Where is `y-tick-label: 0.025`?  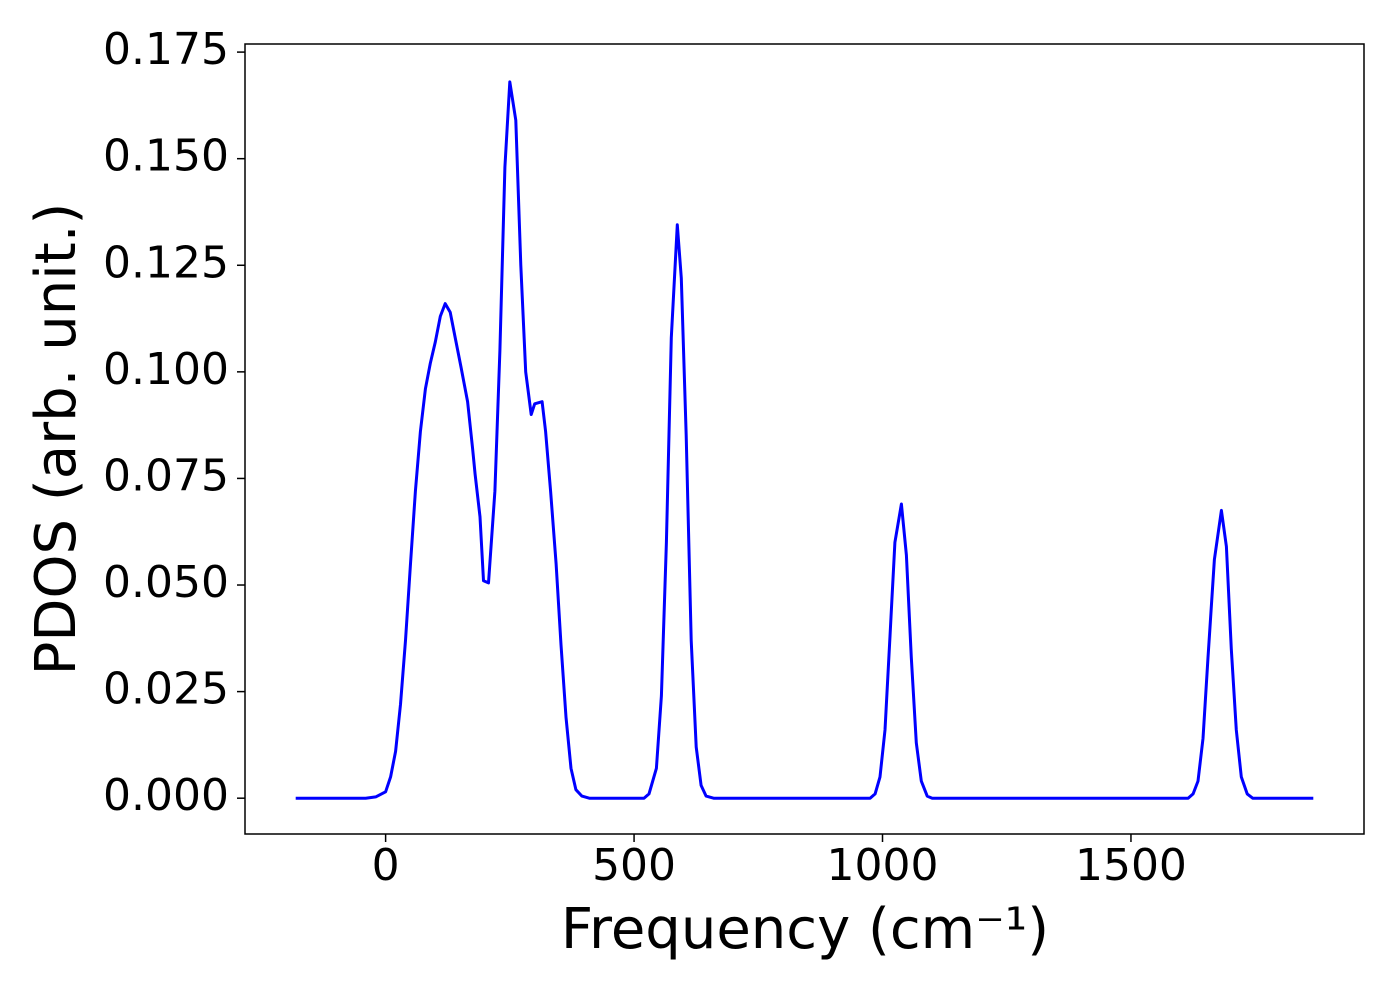 y-tick-label: 0.025 is located at coordinates (166, 689).